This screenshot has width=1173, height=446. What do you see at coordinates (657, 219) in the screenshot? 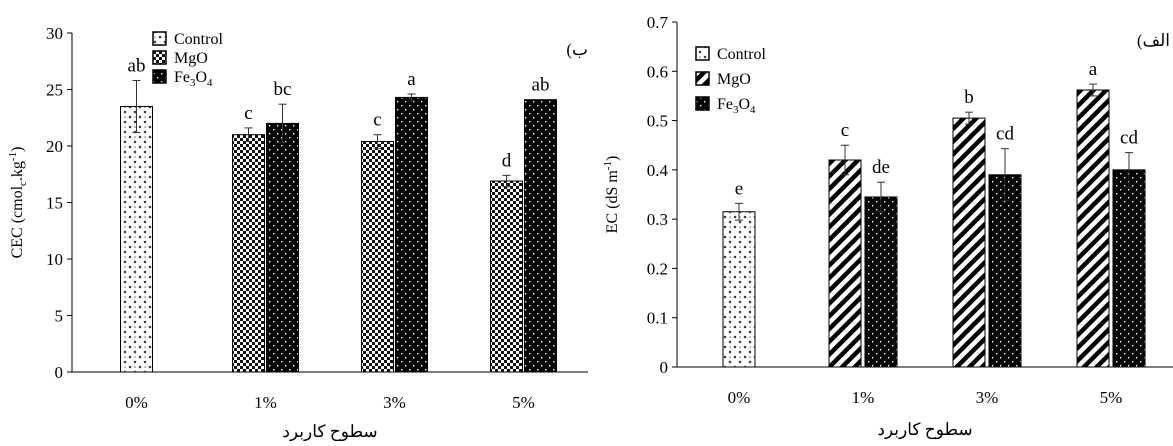
I see `y-tick-label: 0.3` at bounding box center [657, 219].